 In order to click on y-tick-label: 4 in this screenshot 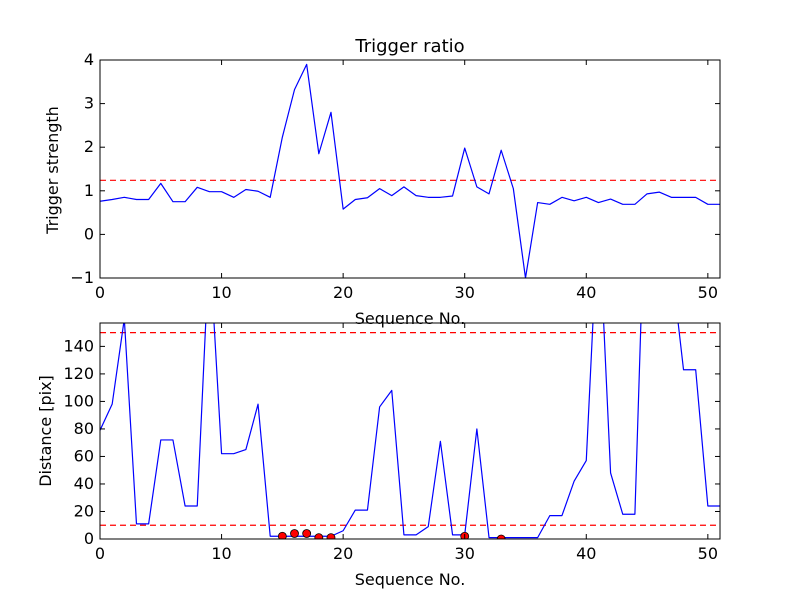, I will do `click(89, 59)`.